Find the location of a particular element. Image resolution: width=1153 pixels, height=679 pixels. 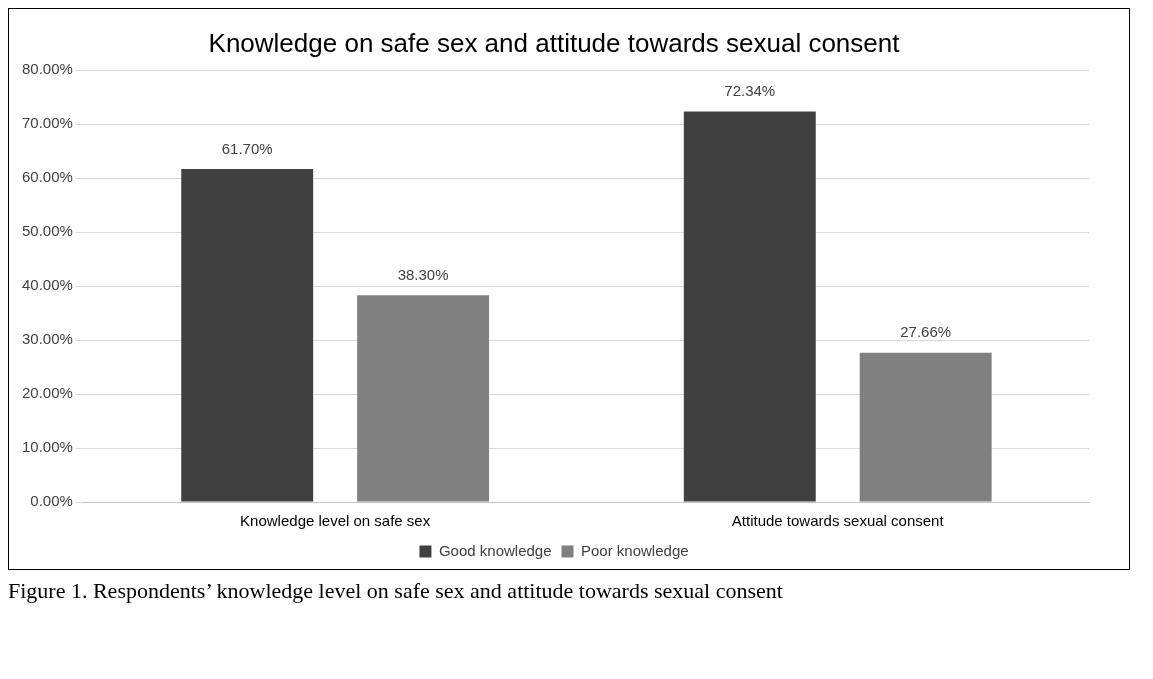

y-tick-label: 30.00% is located at coordinates (47, 339).